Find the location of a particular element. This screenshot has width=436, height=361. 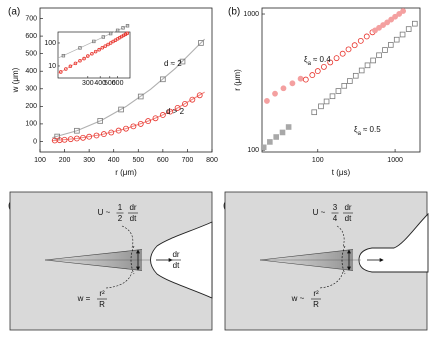

inset-y-tick-label: 100 is located at coordinates (50, 43).